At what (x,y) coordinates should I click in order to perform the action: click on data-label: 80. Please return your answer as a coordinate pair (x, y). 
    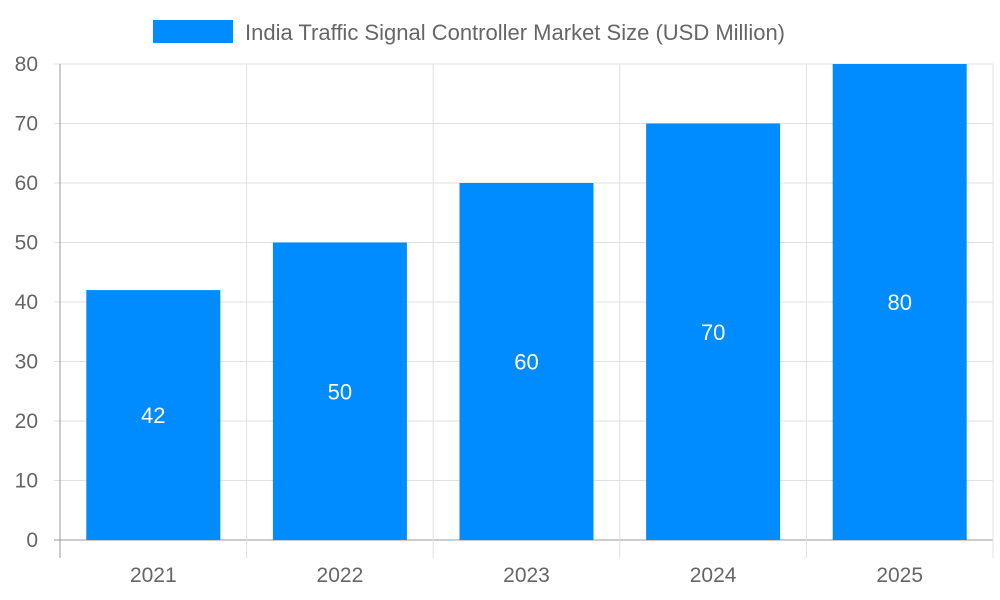
    Looking at the image, I should click on (899, 302).